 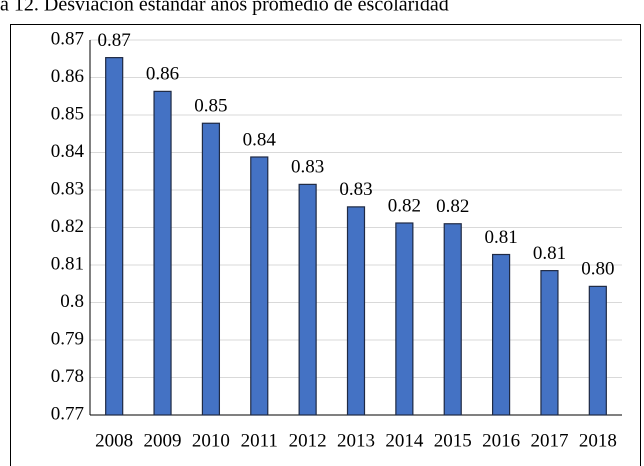 What do you see at coordinates (67, 188) in the screenshot?
I see `y-tick-label: 0.83` at bounding box center [67, 188].